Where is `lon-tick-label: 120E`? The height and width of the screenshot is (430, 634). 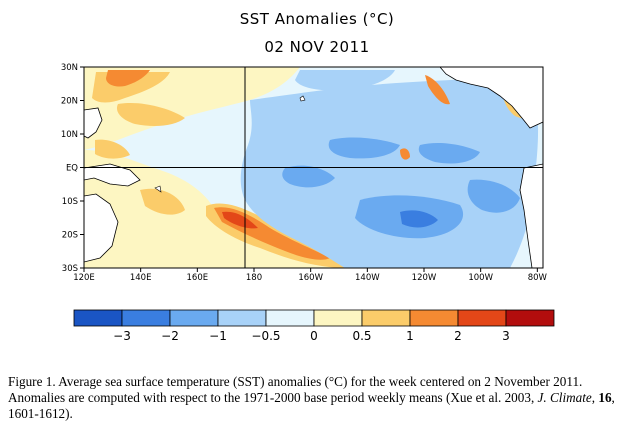
lon-tick-label: 120E is located at coordinates (84, 278).